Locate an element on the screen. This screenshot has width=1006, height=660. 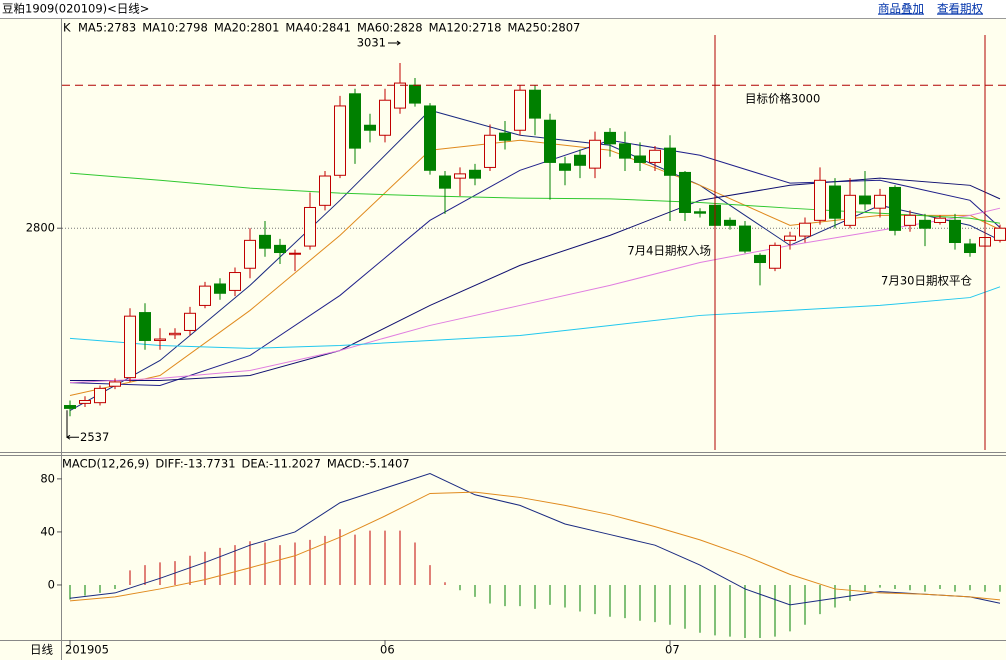
legend-entry: MA120:2718 is located at coordinates (465, 28).